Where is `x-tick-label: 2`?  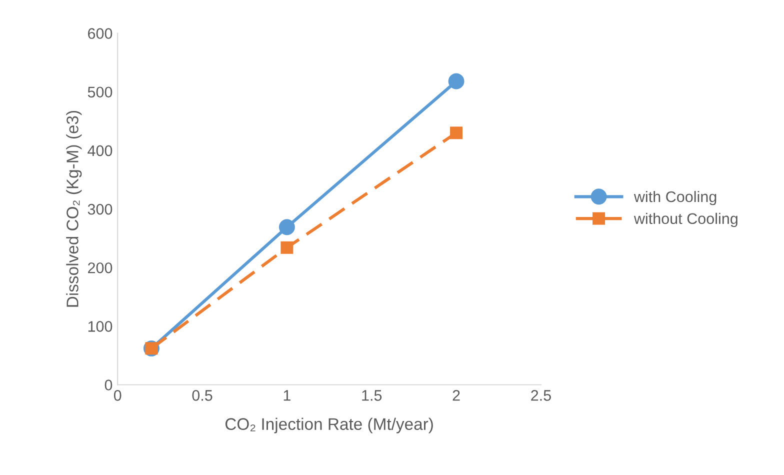
x-tick-label: 2 is located at coordinates (456, 395).